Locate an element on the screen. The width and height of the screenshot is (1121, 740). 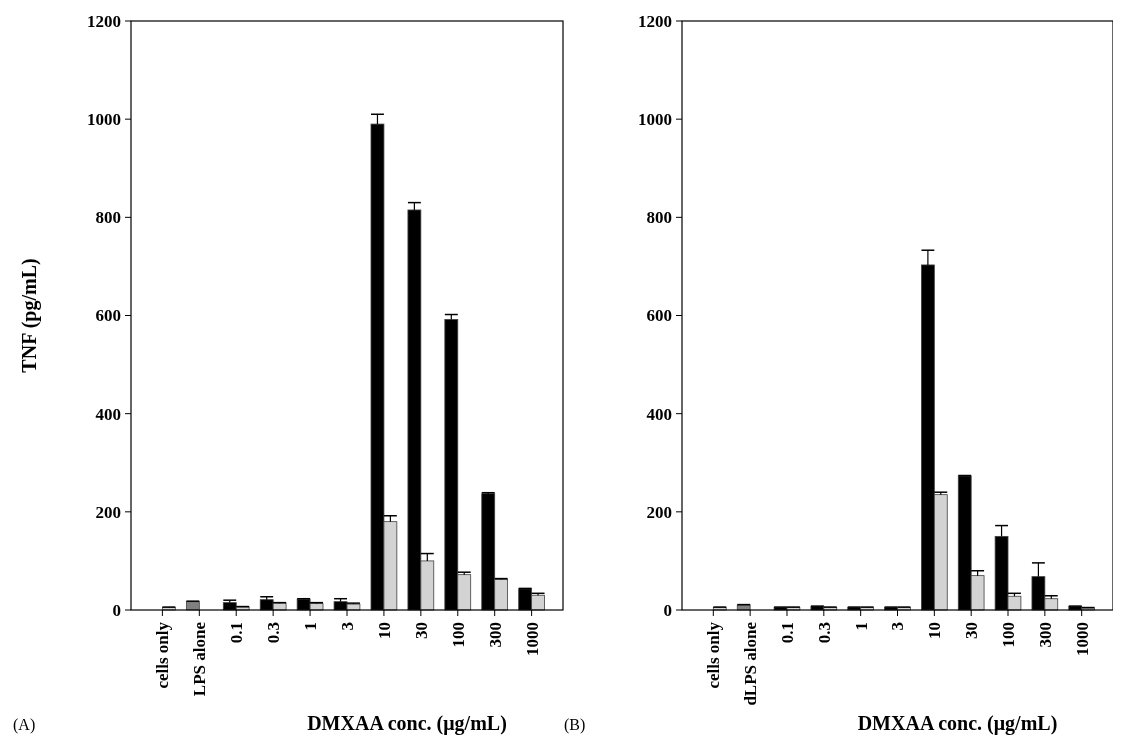
y-axis-title: TNF (pg/mL) is located at coordinates (29, 315).